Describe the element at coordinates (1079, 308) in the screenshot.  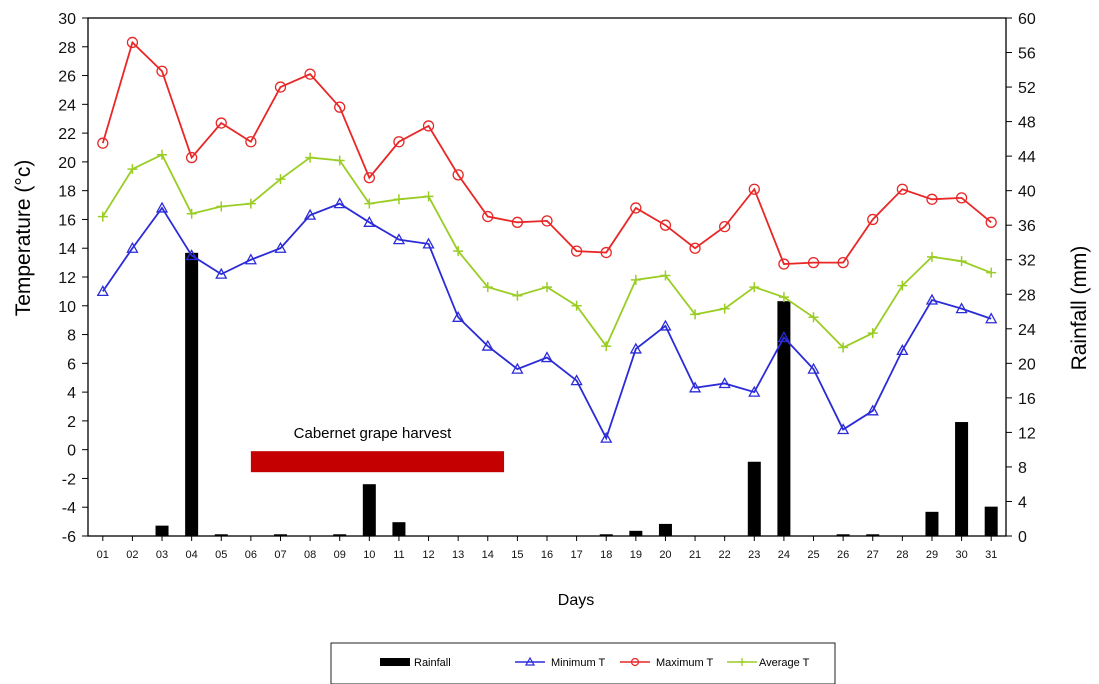
I see `right-axis-title: Rainfall (mm)` at that location.